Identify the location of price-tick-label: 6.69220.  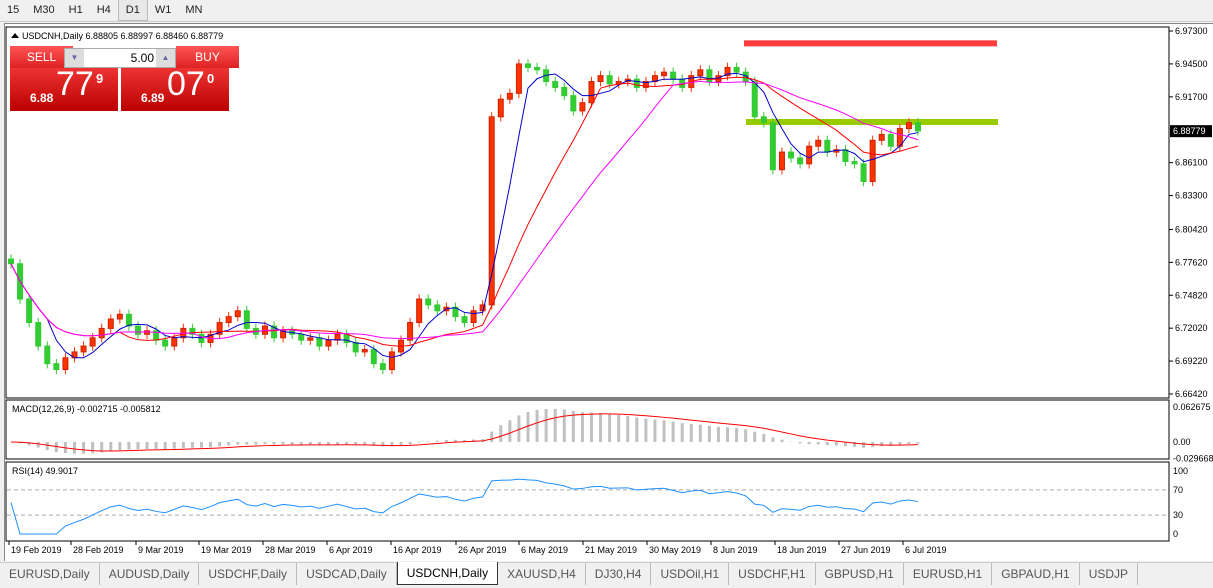
(1191, 361).